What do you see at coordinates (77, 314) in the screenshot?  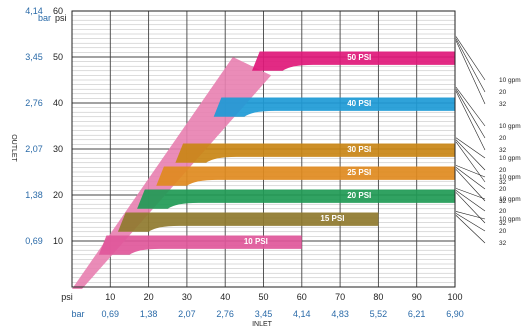 I see `x-unit-bar: bar` at bounding box center [77, 314].